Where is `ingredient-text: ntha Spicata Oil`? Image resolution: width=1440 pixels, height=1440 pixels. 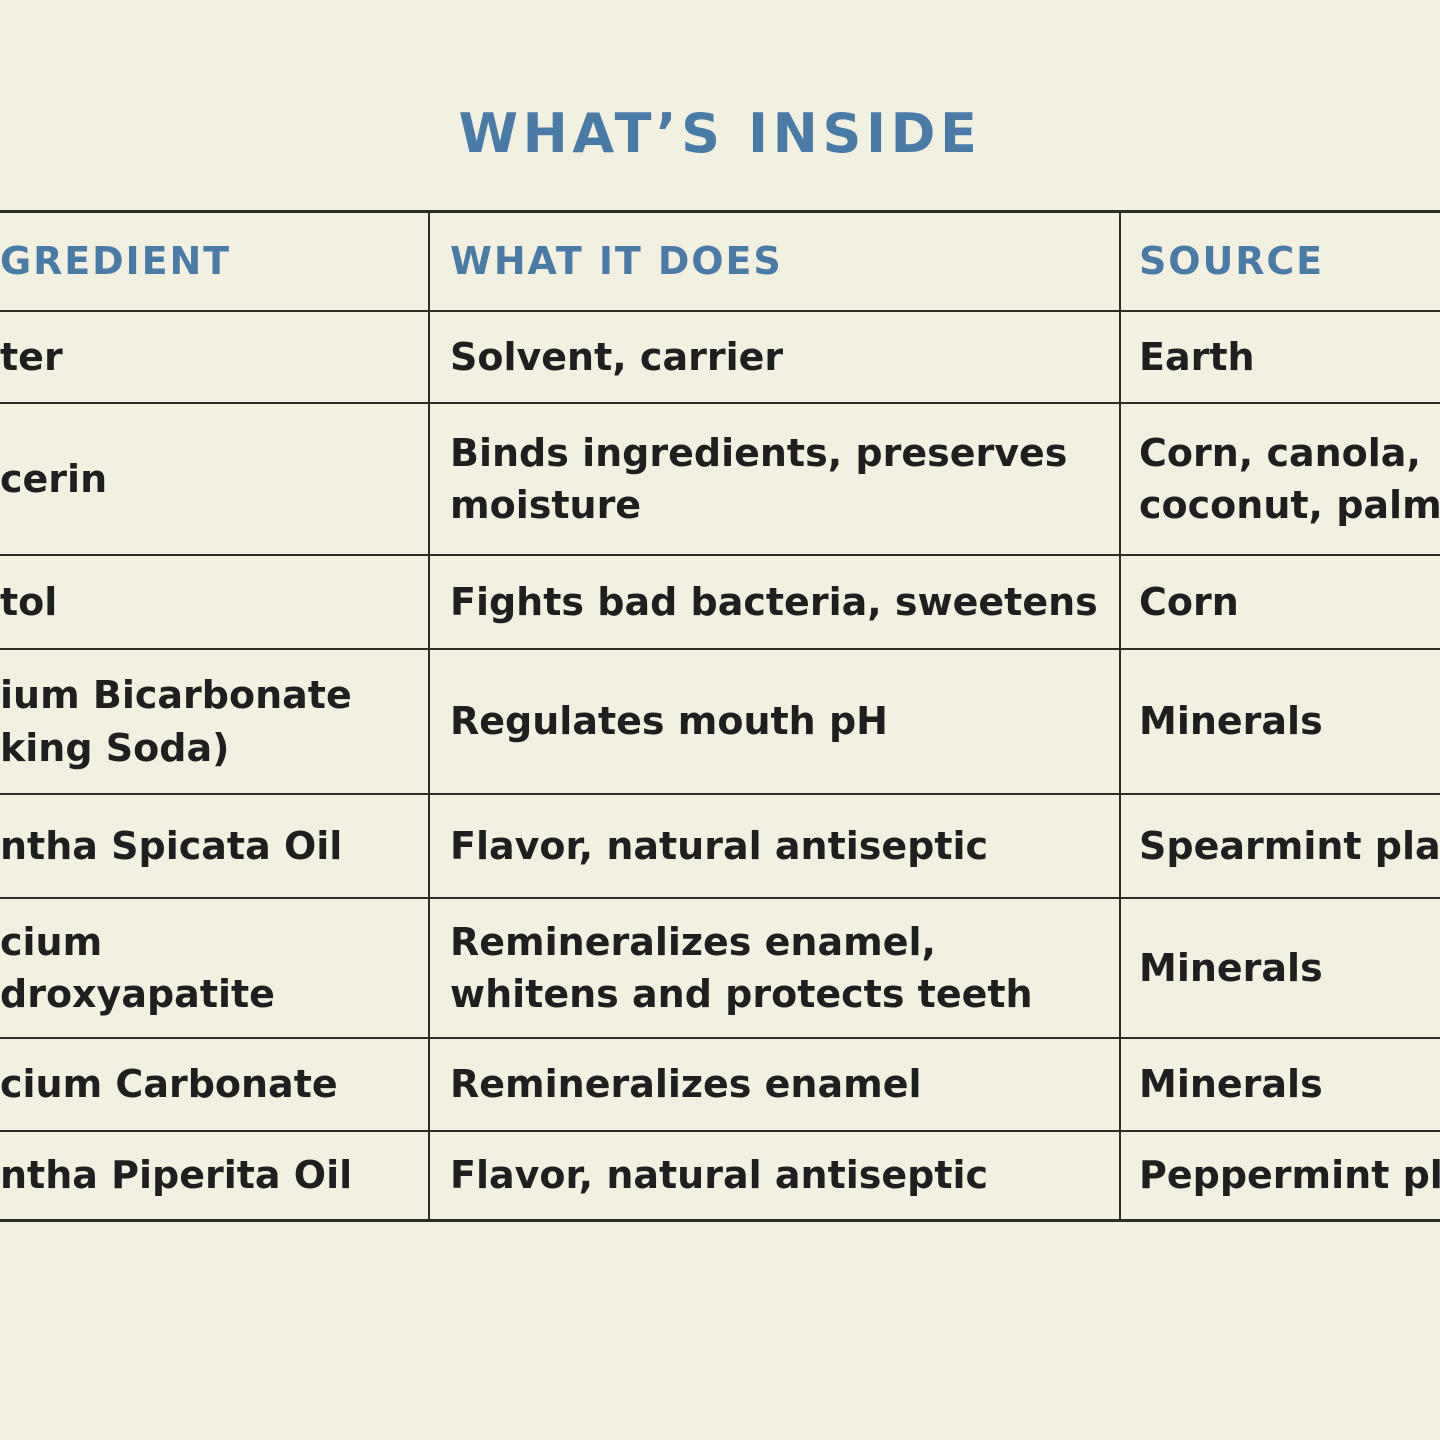 ingredient-text: ntha Spicata Oil is located at coordinates (171, 845).